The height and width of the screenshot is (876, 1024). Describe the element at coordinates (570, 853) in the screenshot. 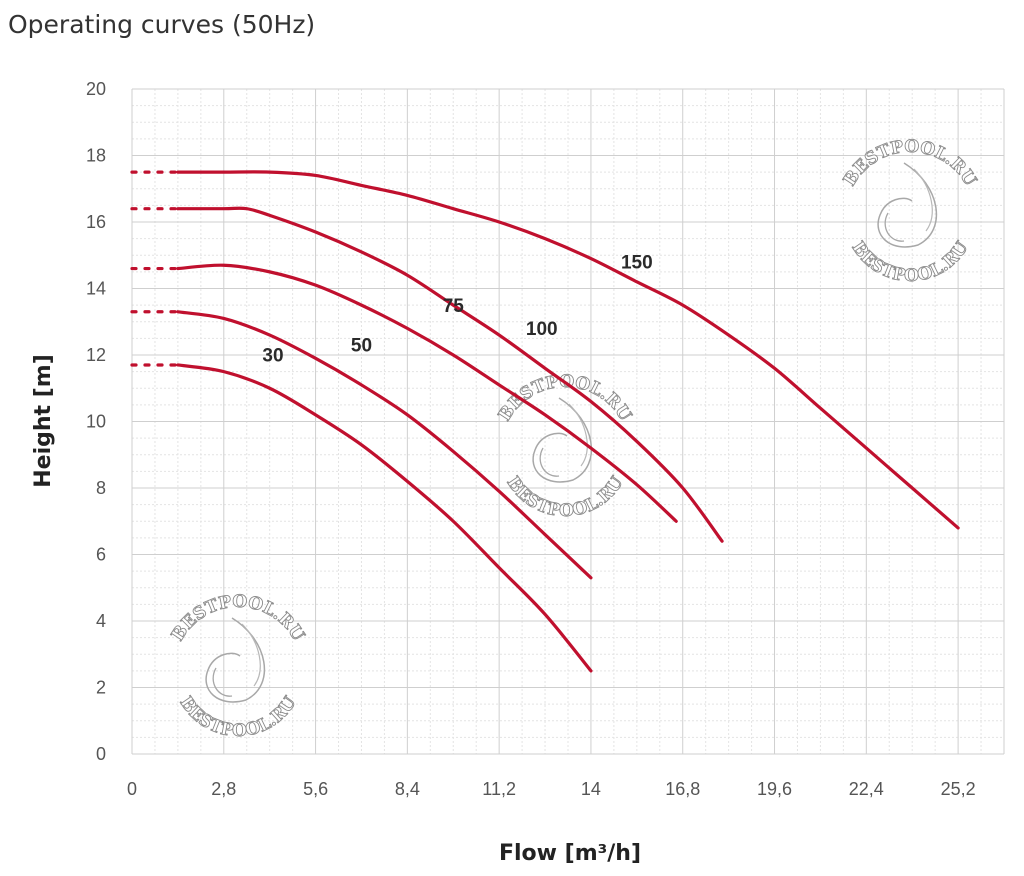

I see `x-axis-title: Flow [m³/h]` at that location.